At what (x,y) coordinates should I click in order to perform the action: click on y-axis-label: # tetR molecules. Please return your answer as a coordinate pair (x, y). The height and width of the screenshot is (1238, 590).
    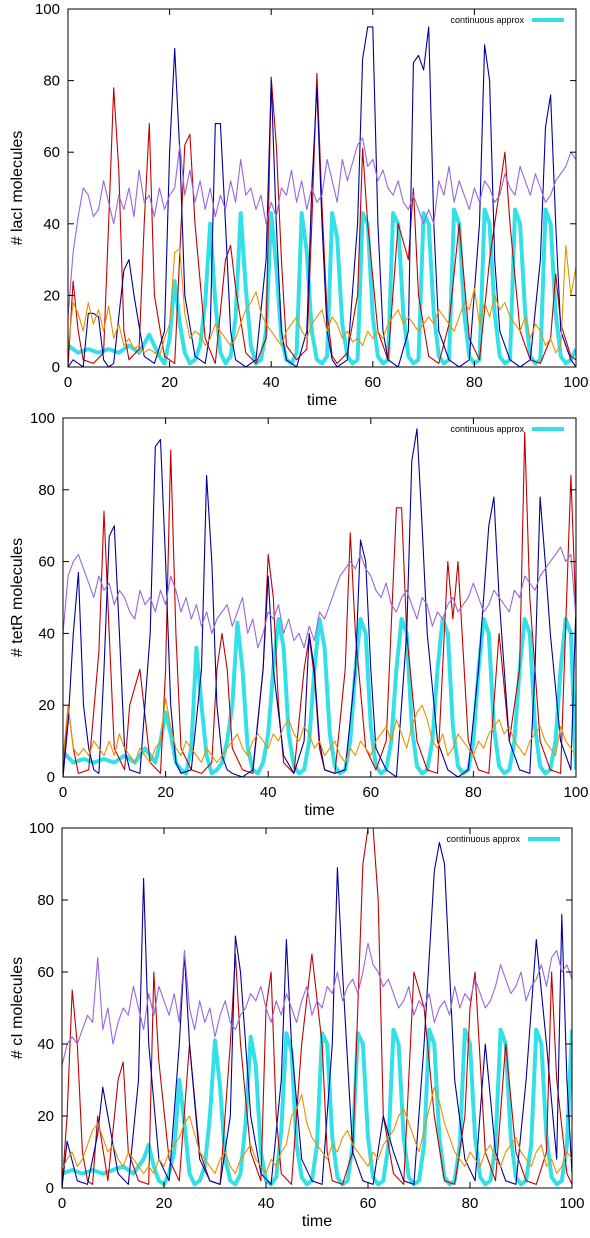
    Looking at the image, I should click on (17, 597).